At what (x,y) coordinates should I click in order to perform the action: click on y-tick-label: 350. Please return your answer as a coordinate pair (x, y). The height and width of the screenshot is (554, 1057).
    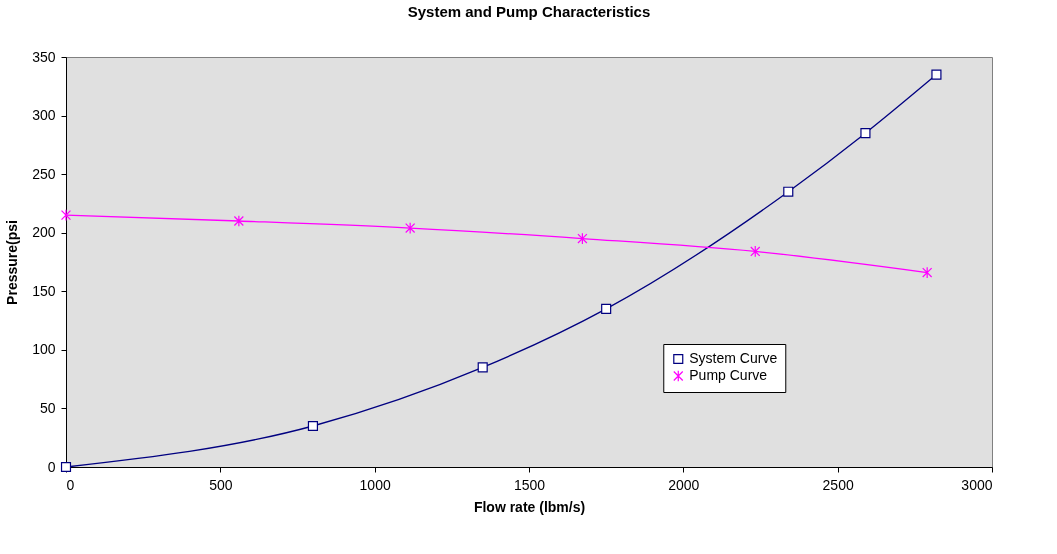
    Looking at the image, I should click on (44, 56).